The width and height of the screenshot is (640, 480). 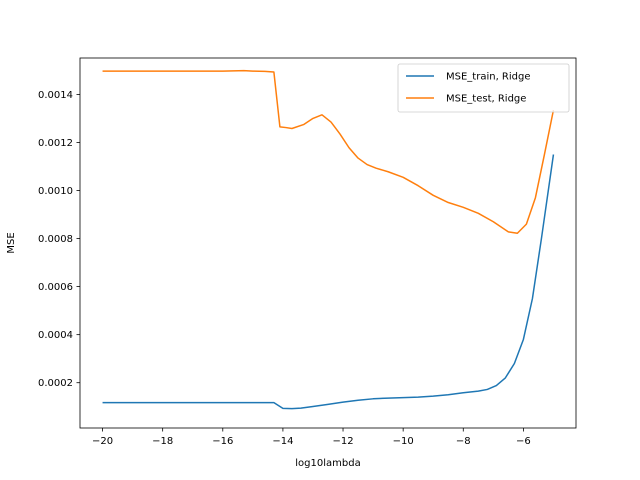 I want to click on y-tick-label: 0.0002, so click(x=55, y=383).